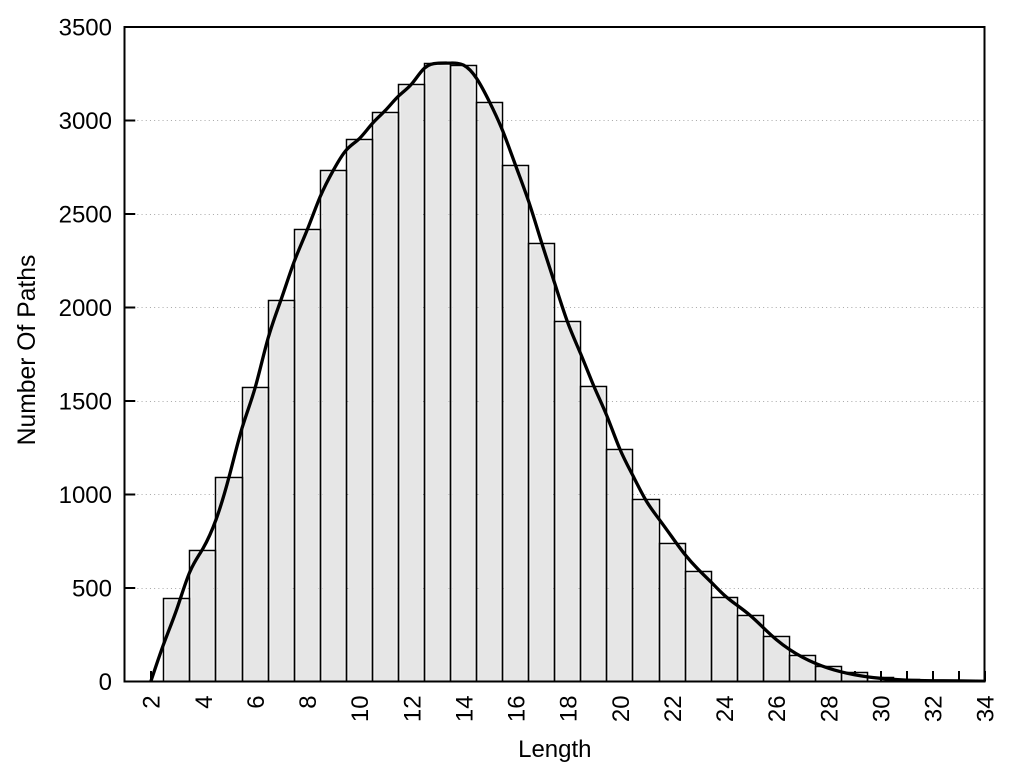 The height and width of the screenshot is (768, 1024). I want to click on svg-text: 2000, so click(85, 308).